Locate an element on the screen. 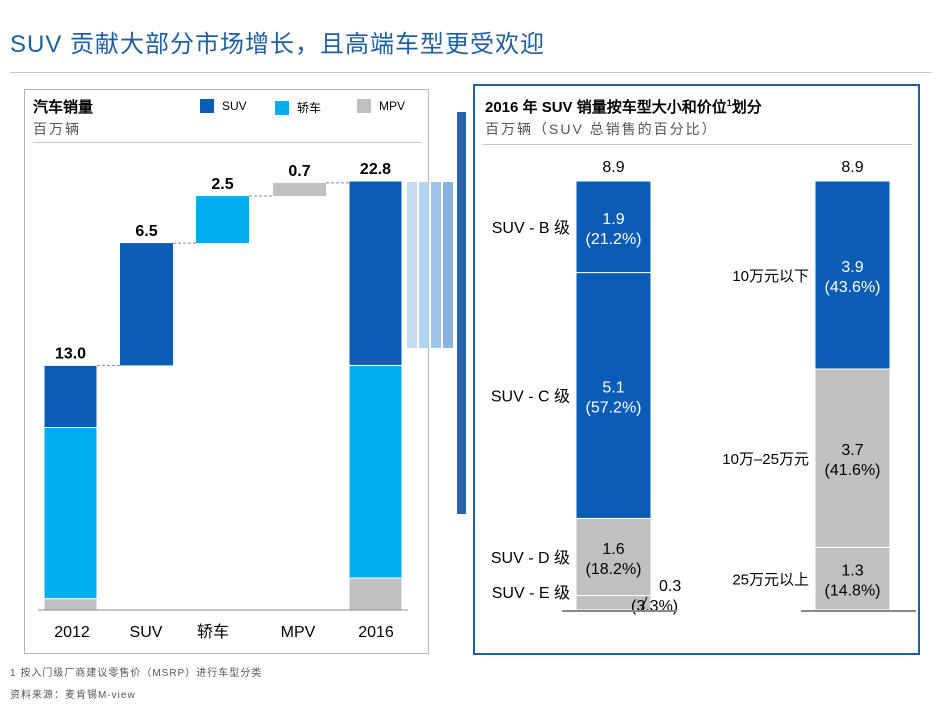  right-panel-title-sup: 1 is located at coordinates (729, 103).